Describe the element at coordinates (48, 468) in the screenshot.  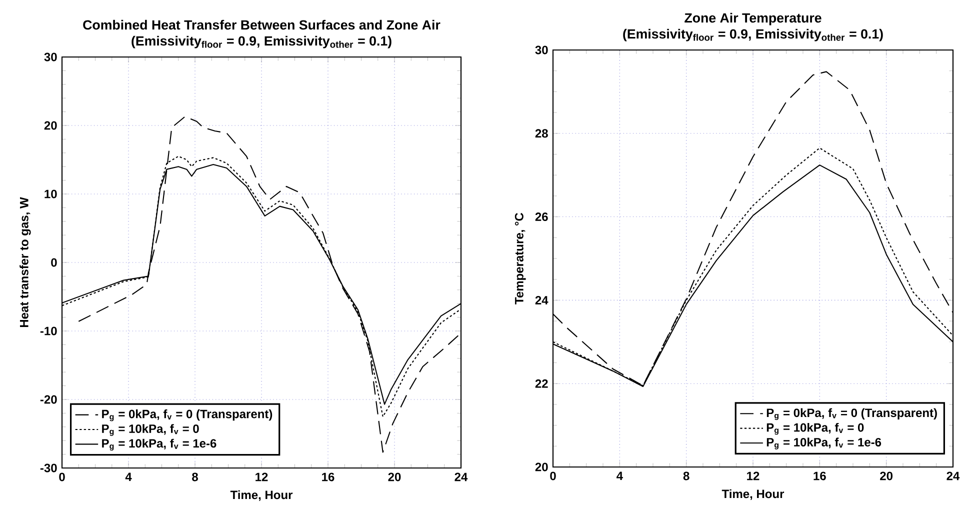
I see `y-tick-label: -30` at that location.